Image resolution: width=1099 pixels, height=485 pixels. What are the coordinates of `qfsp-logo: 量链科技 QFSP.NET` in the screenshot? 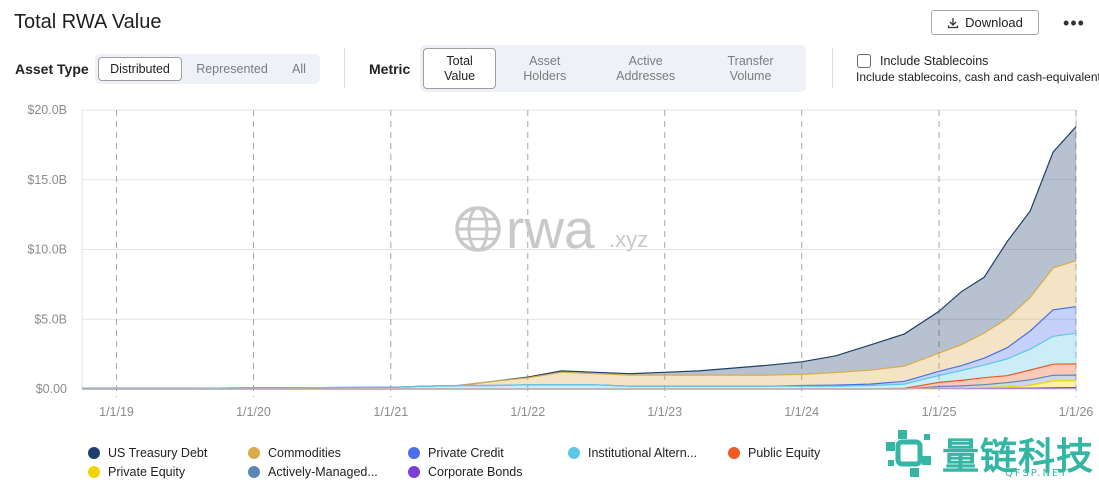 It's located at (989, 454).